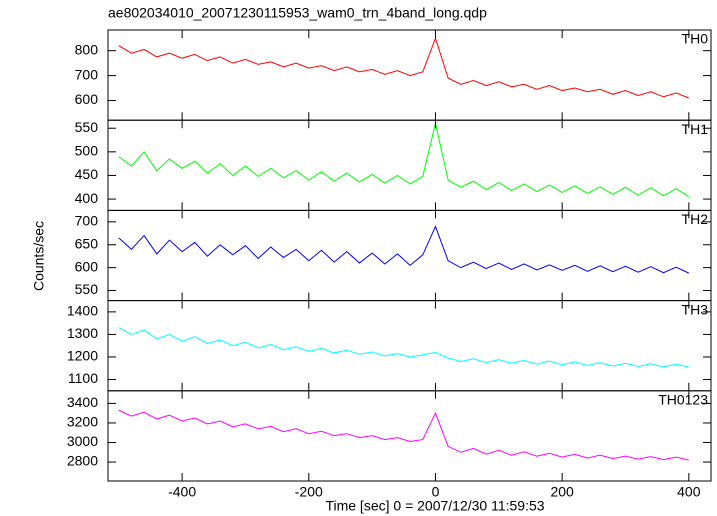 The image size is (717, 516). Describe the element at coordinates (87, 174) in the screenshot. I see `y-tick-label: 450` at that location.